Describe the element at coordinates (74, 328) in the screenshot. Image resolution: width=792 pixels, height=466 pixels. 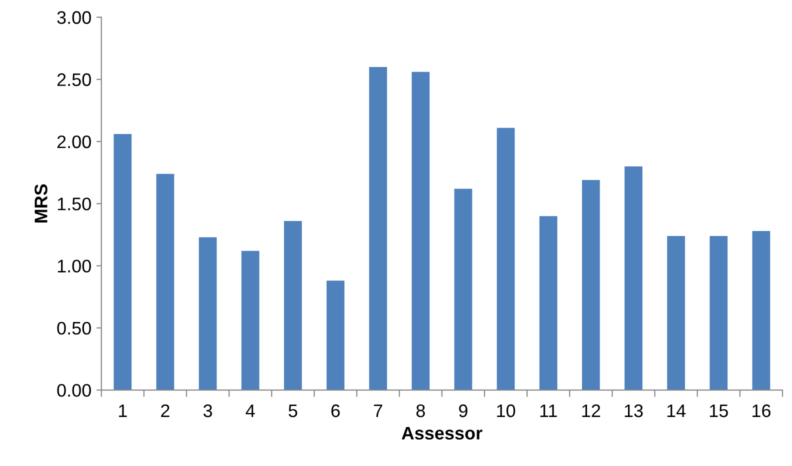
I see `y-tick-label: 0.50` at that location.